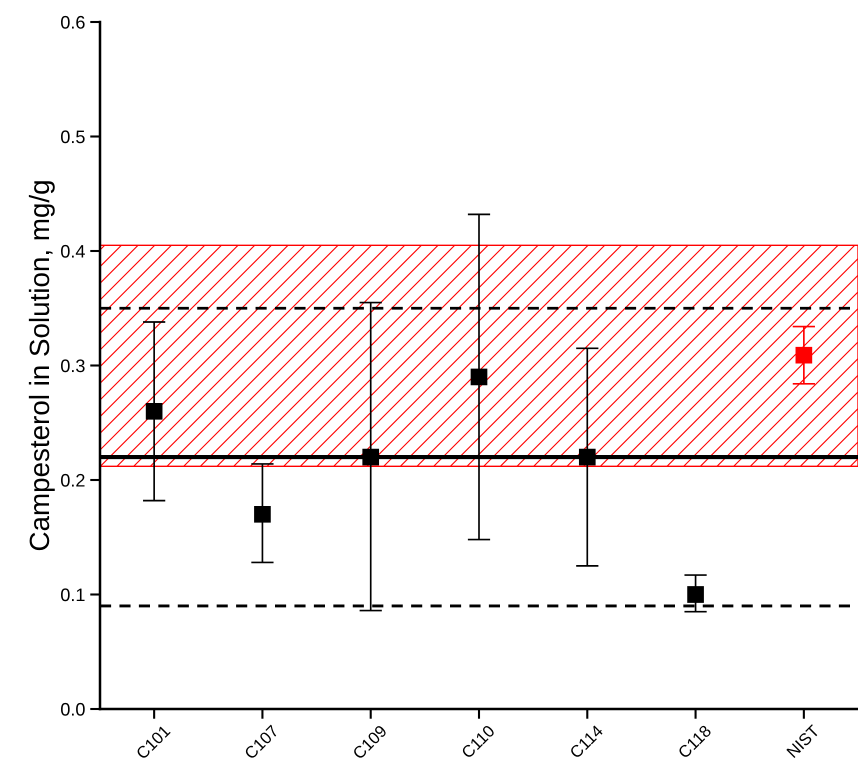 The width and height of the screenshot is (858, 781). I want to click on y-tick-label: 0.3, so click(73, 365).